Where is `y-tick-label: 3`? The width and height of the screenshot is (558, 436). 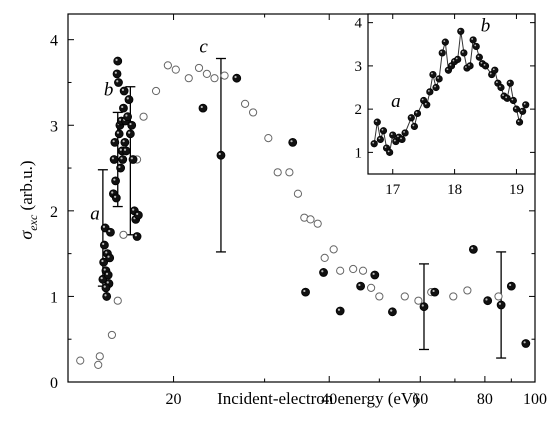 y-tick-label: 3 is located at coordinates (54, 126).